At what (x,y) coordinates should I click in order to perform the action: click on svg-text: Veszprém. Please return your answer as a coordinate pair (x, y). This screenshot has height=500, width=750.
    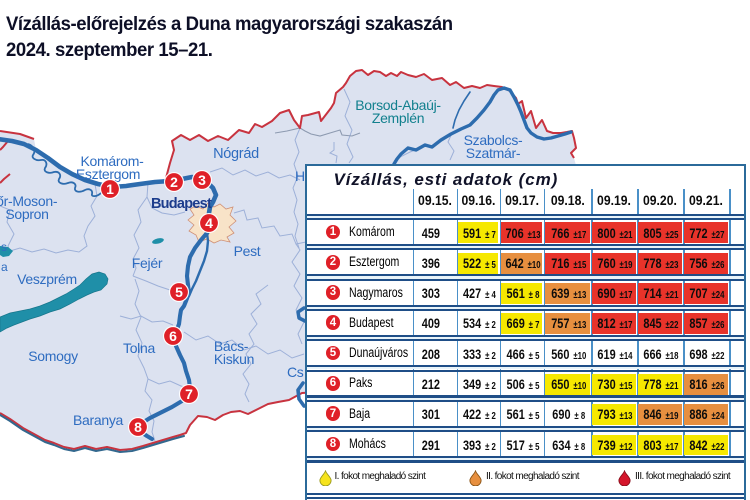
    Looking at the image, I should click on (47, 279).